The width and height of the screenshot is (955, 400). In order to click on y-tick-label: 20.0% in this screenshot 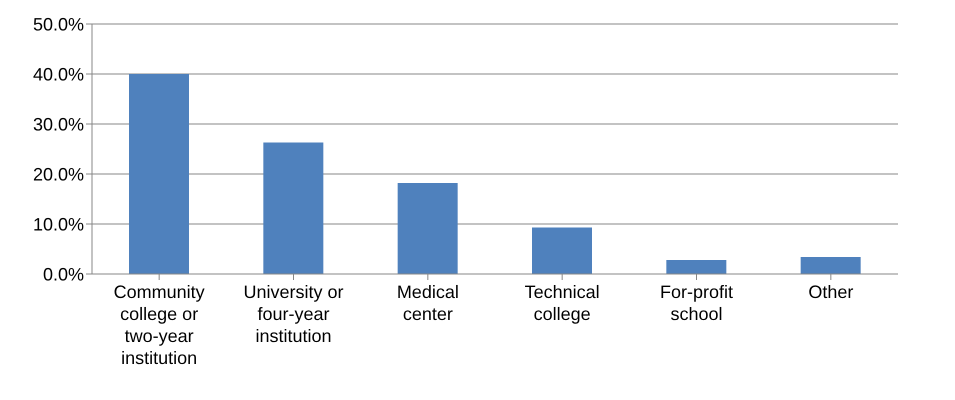, I will do `click(58, 174)`.